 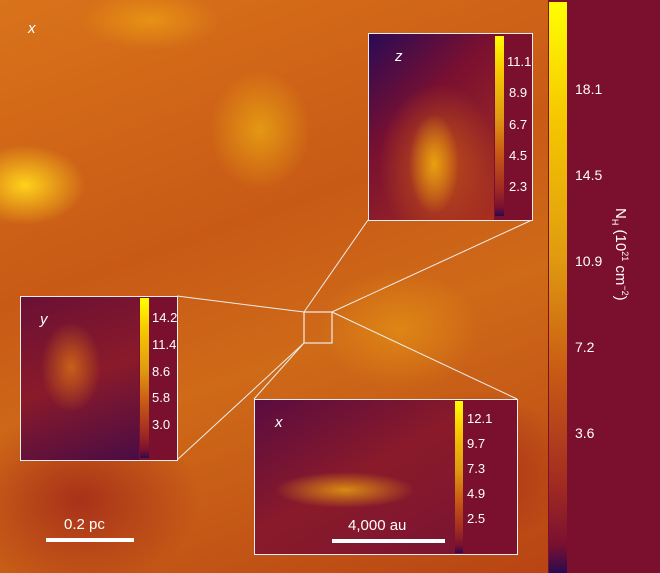 I want to click on colorbar-tick: 7.3, so click(x=476, y=468).